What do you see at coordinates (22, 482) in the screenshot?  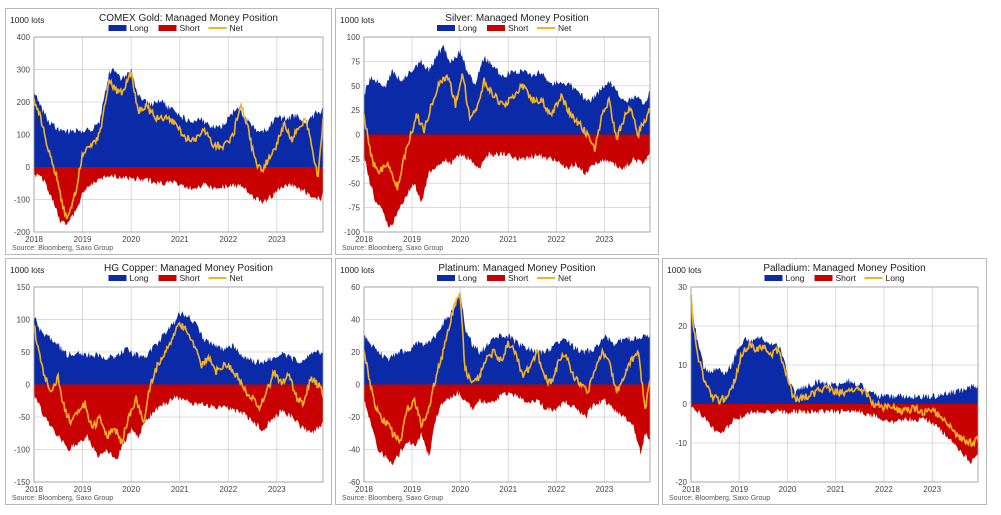 I see `y-tick-label: -150` at bounding box center [22, 482].